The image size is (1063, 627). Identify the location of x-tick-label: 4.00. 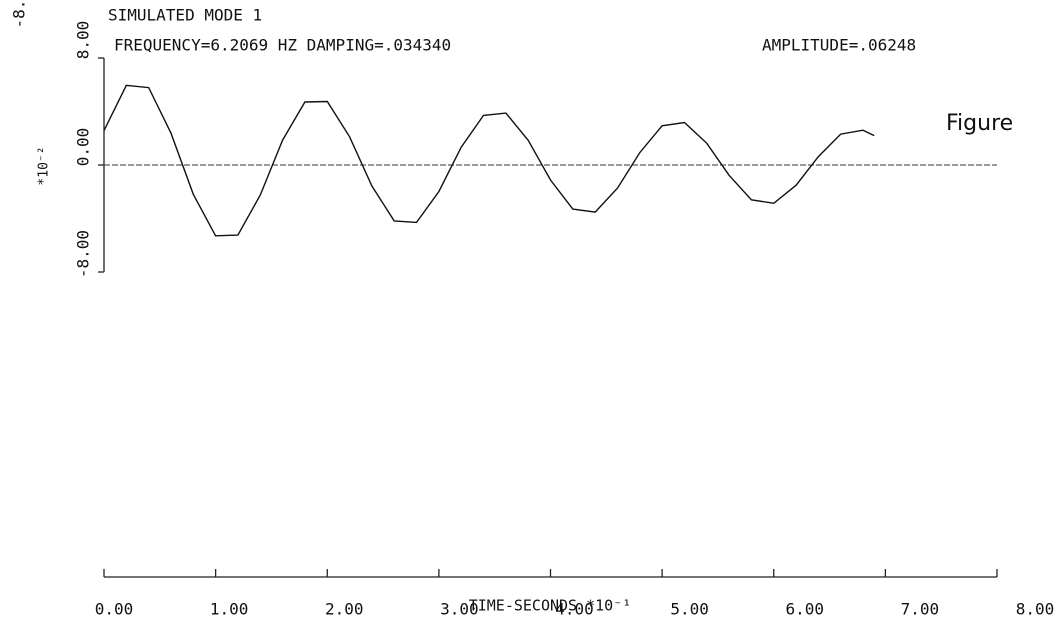
(574, 609).